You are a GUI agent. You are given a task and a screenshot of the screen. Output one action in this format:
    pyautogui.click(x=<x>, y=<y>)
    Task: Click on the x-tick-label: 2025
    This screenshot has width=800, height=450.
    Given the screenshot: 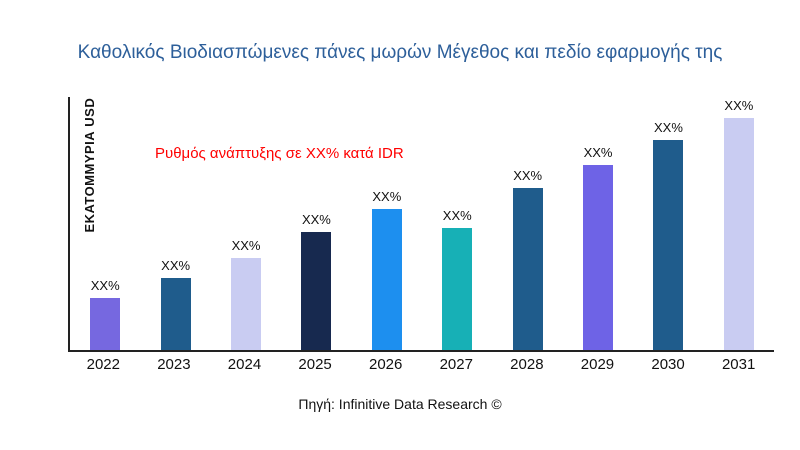 What is the action you would take?
    pyautogui.click(x=315, y=364)
    